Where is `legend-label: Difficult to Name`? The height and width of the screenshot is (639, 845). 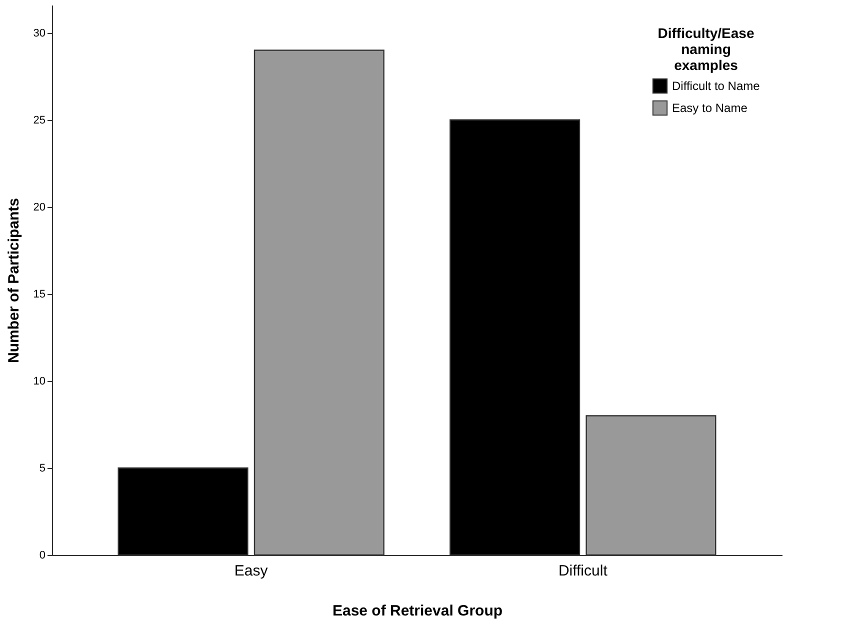 legend-label: Difficult to Name is located at coordinates (716, 86).